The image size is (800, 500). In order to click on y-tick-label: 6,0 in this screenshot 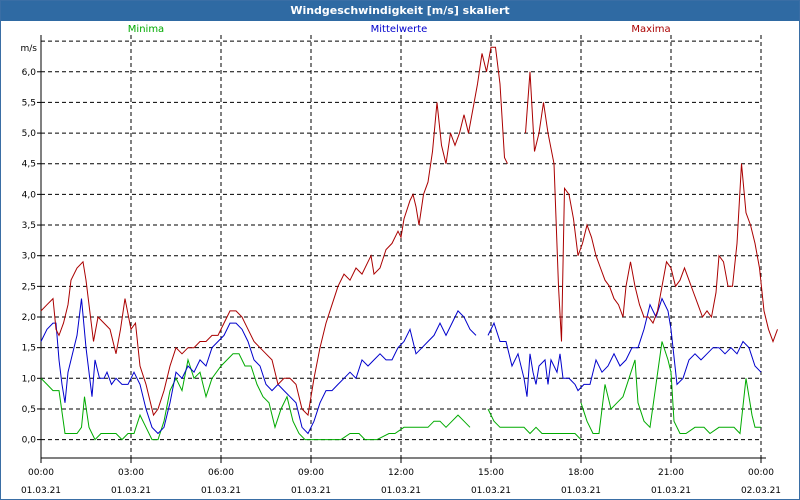, I will do `click(29, 73)`.